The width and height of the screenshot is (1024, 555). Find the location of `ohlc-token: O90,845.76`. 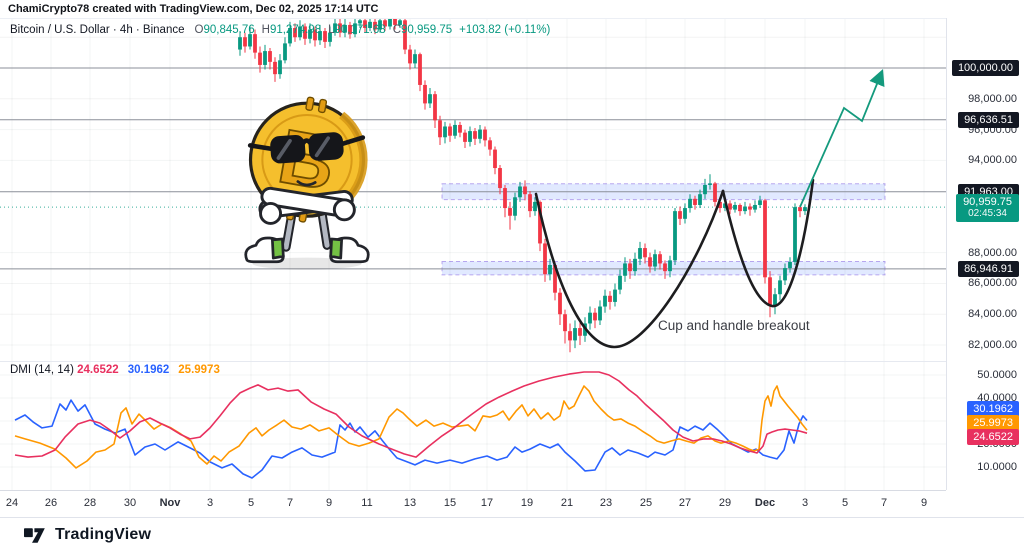

ohlc-token: O90,845.76 is located at coordinates (224, 30).